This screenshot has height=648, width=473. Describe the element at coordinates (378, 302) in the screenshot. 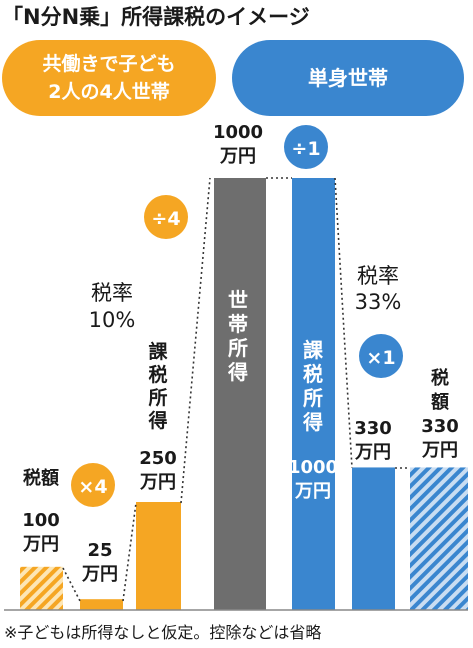

I see `rate-right-value: 33%` at that location.